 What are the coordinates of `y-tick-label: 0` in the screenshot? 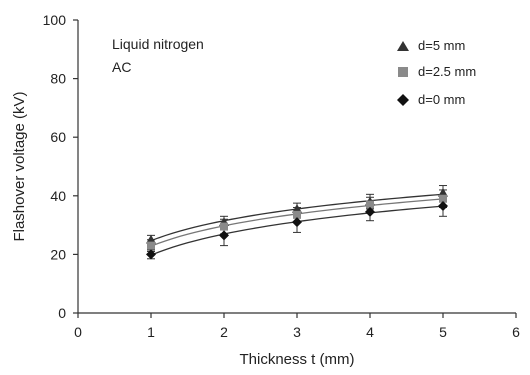 It's located at (62, 313).